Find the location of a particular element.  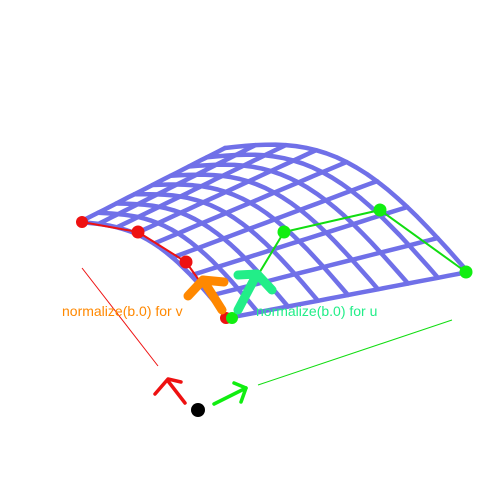

v-guide-line is located at coordinates (120, 317).